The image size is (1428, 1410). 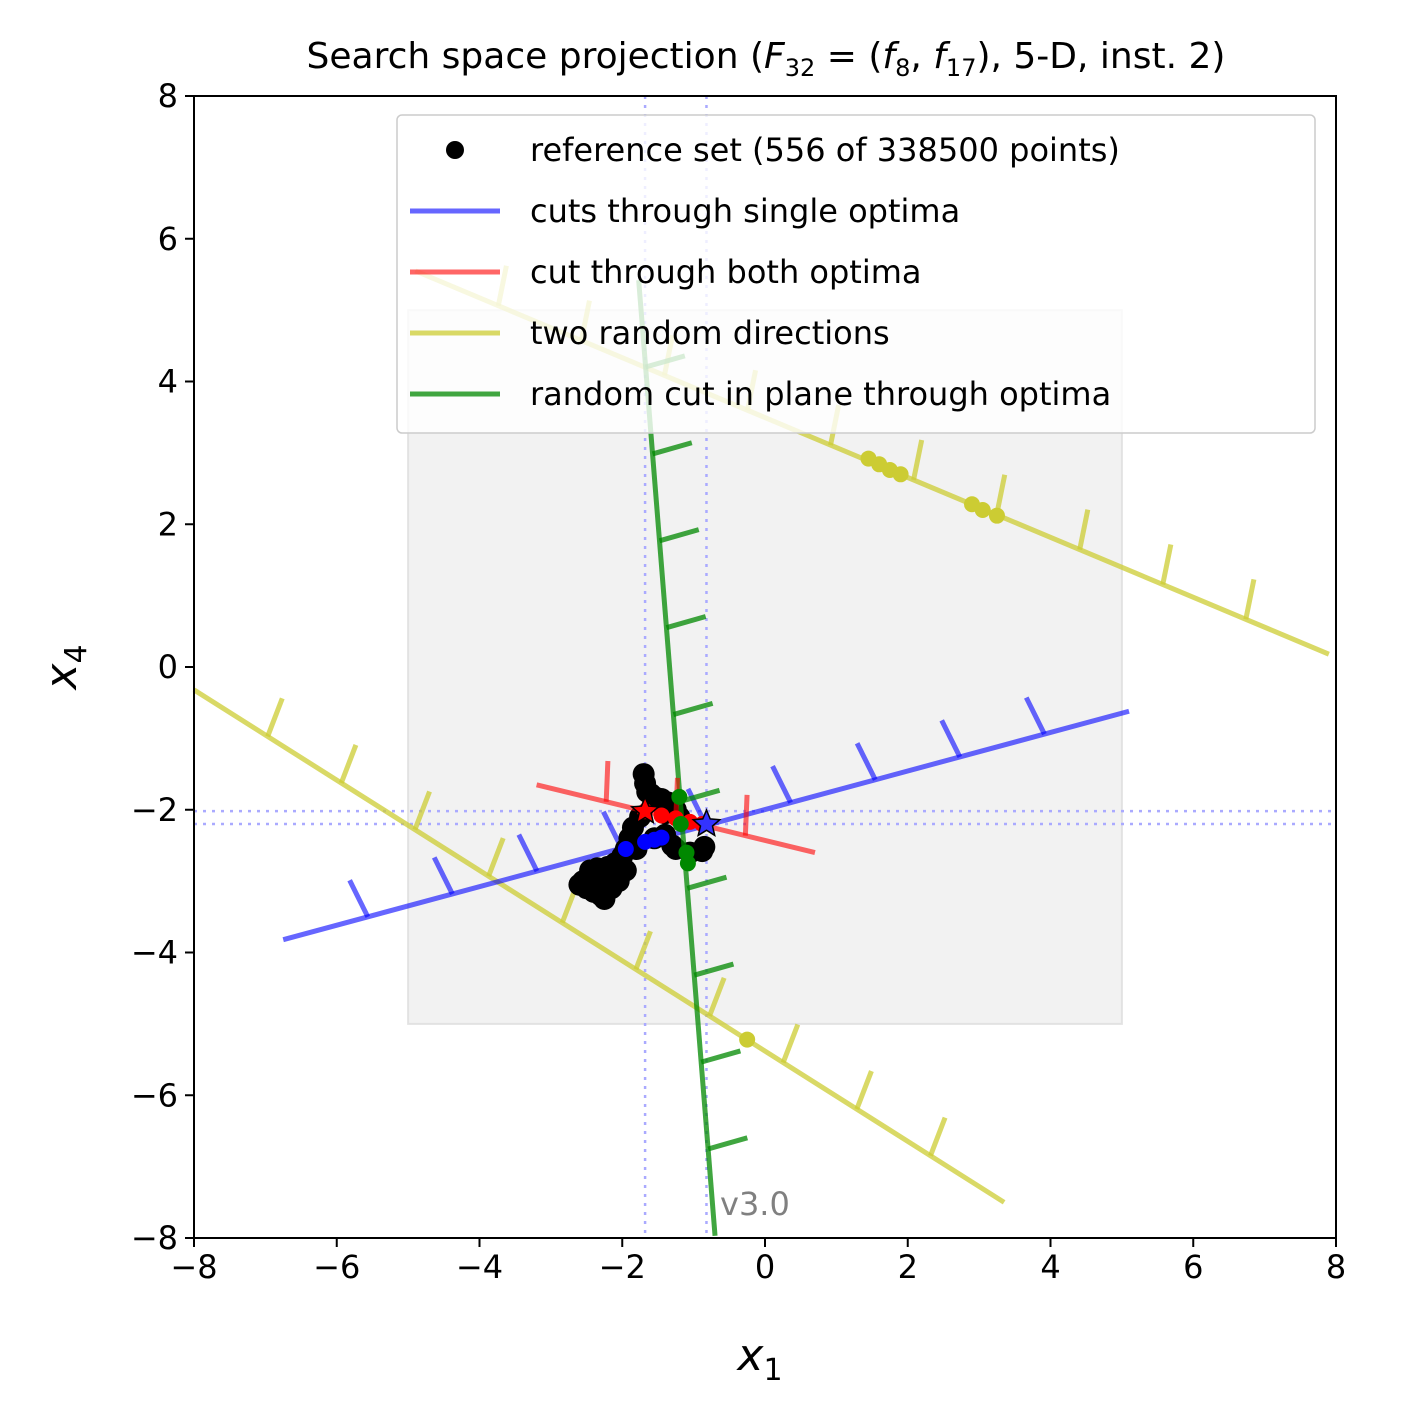 I want to click on x-tick-label-9: 8, so click(x=1336, y=1267).